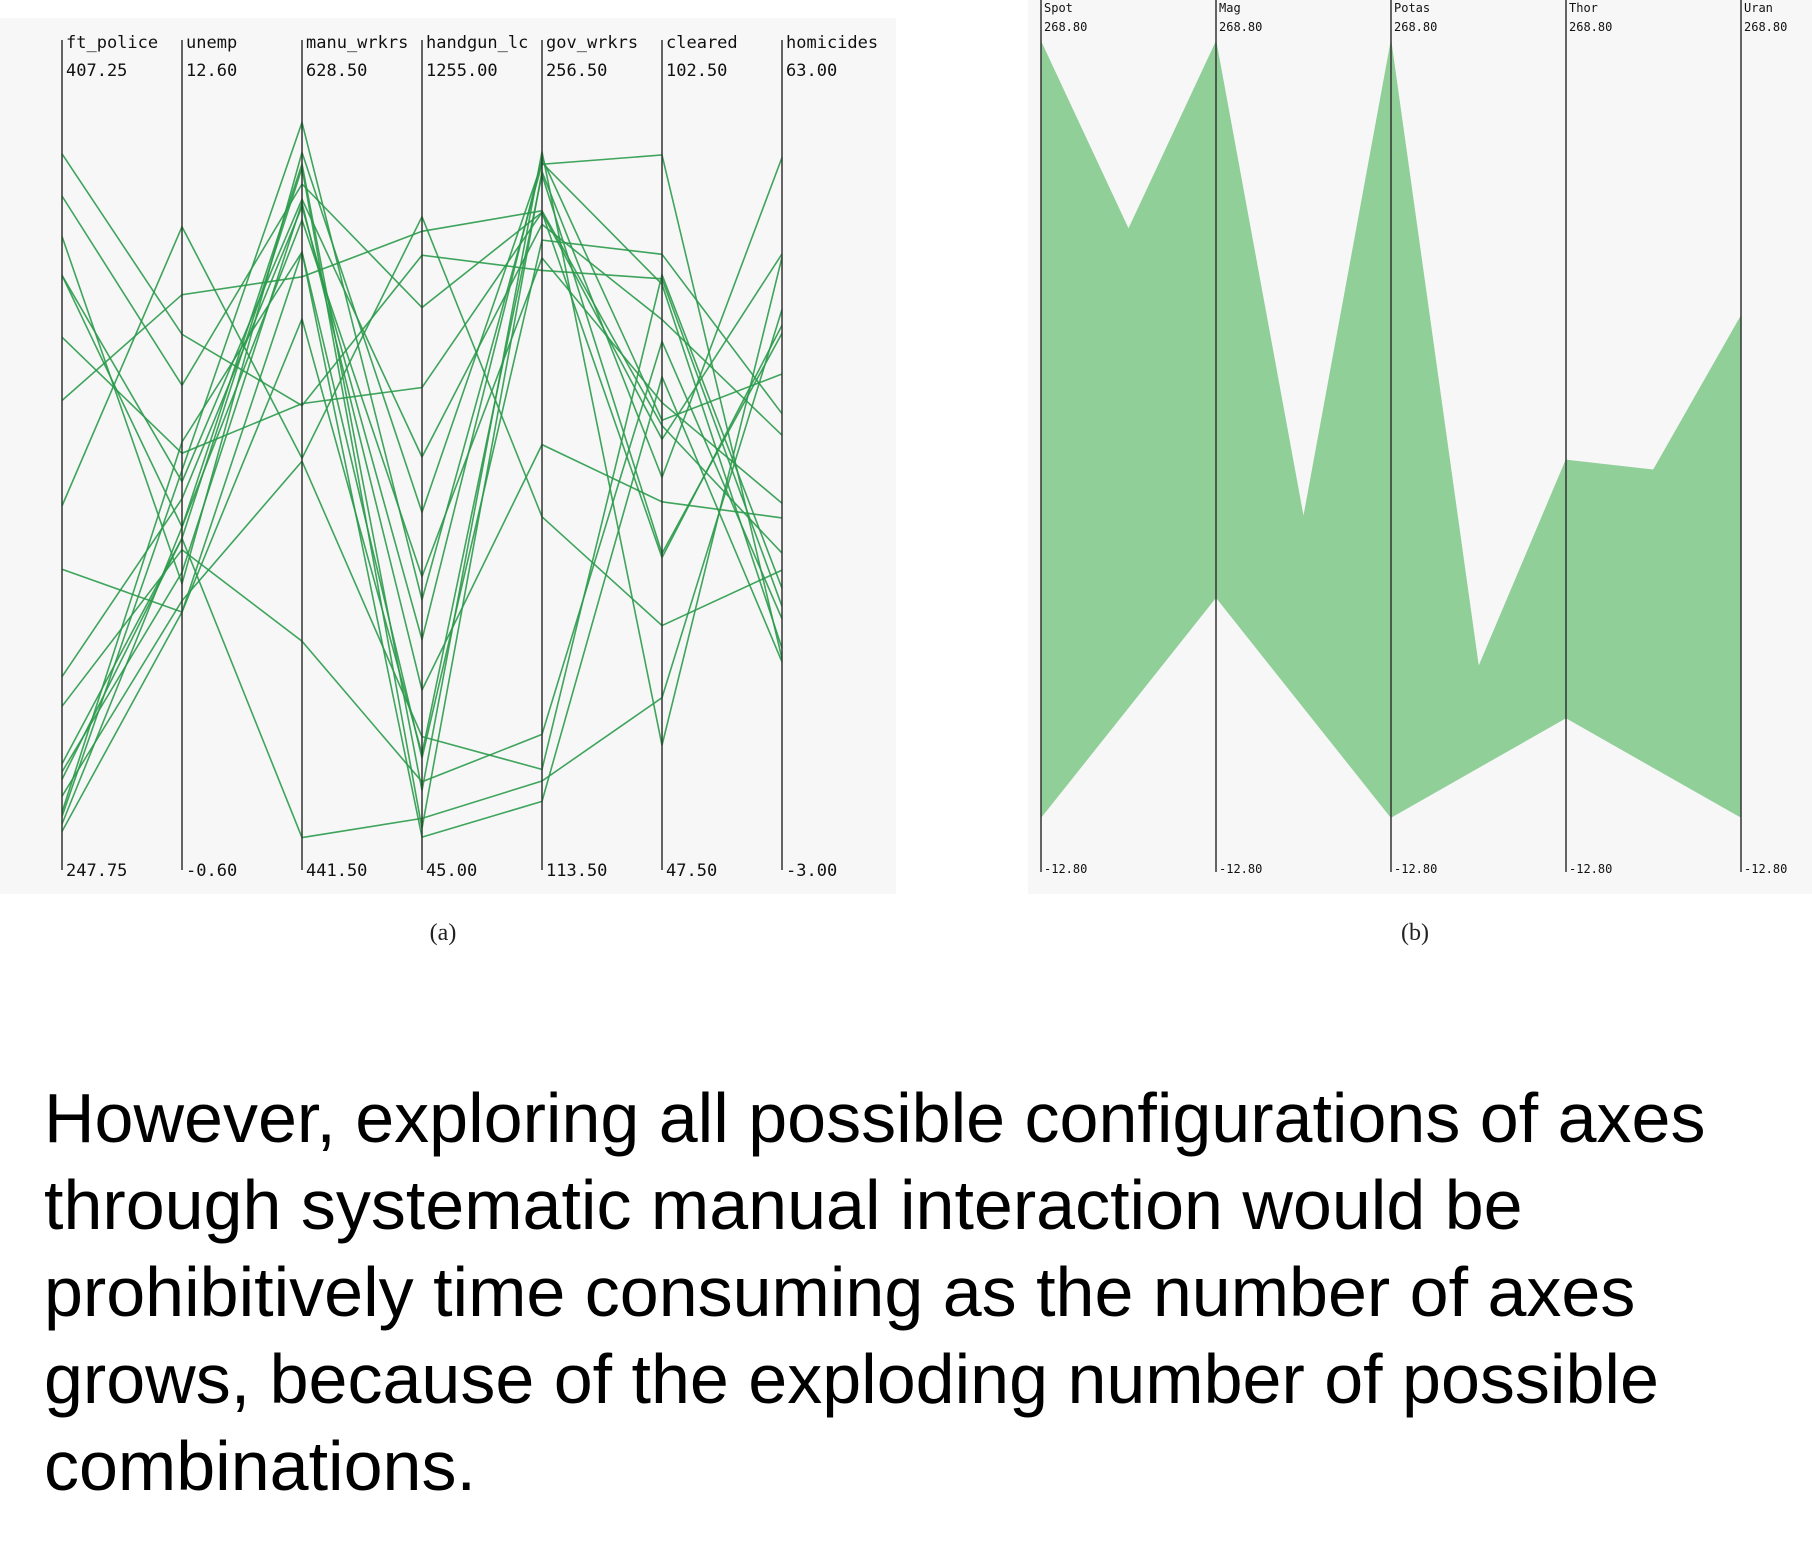 The image size is (1812, 1566). What do you see at coordinates (336, 71) in the screenshot?
I see `axis-max-manu_wrkrs: 628.50` at bounding box center [336, 71].